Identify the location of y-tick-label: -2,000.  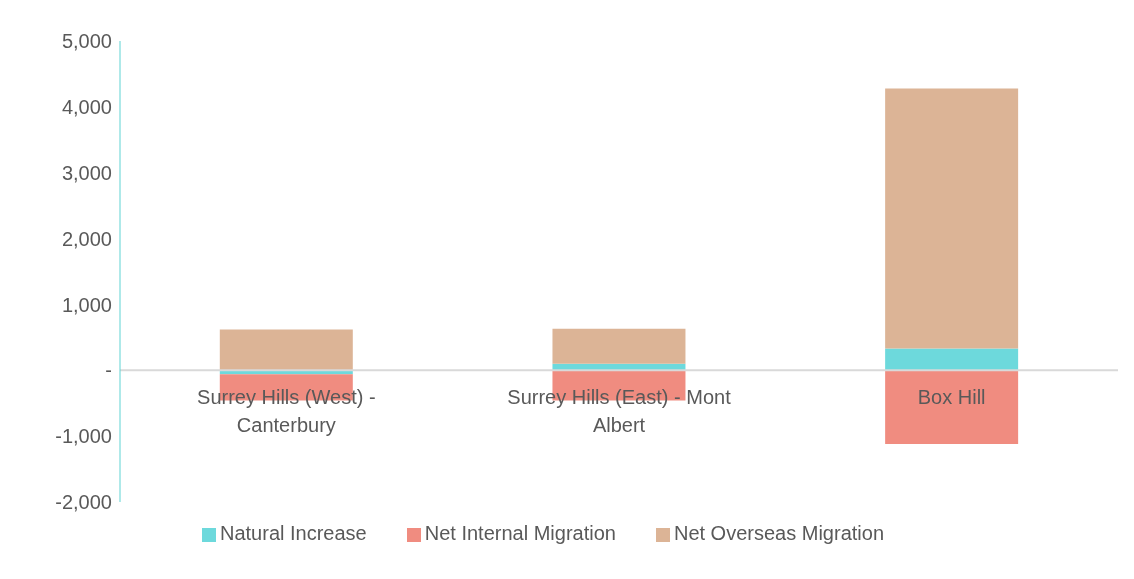
(83, 502).